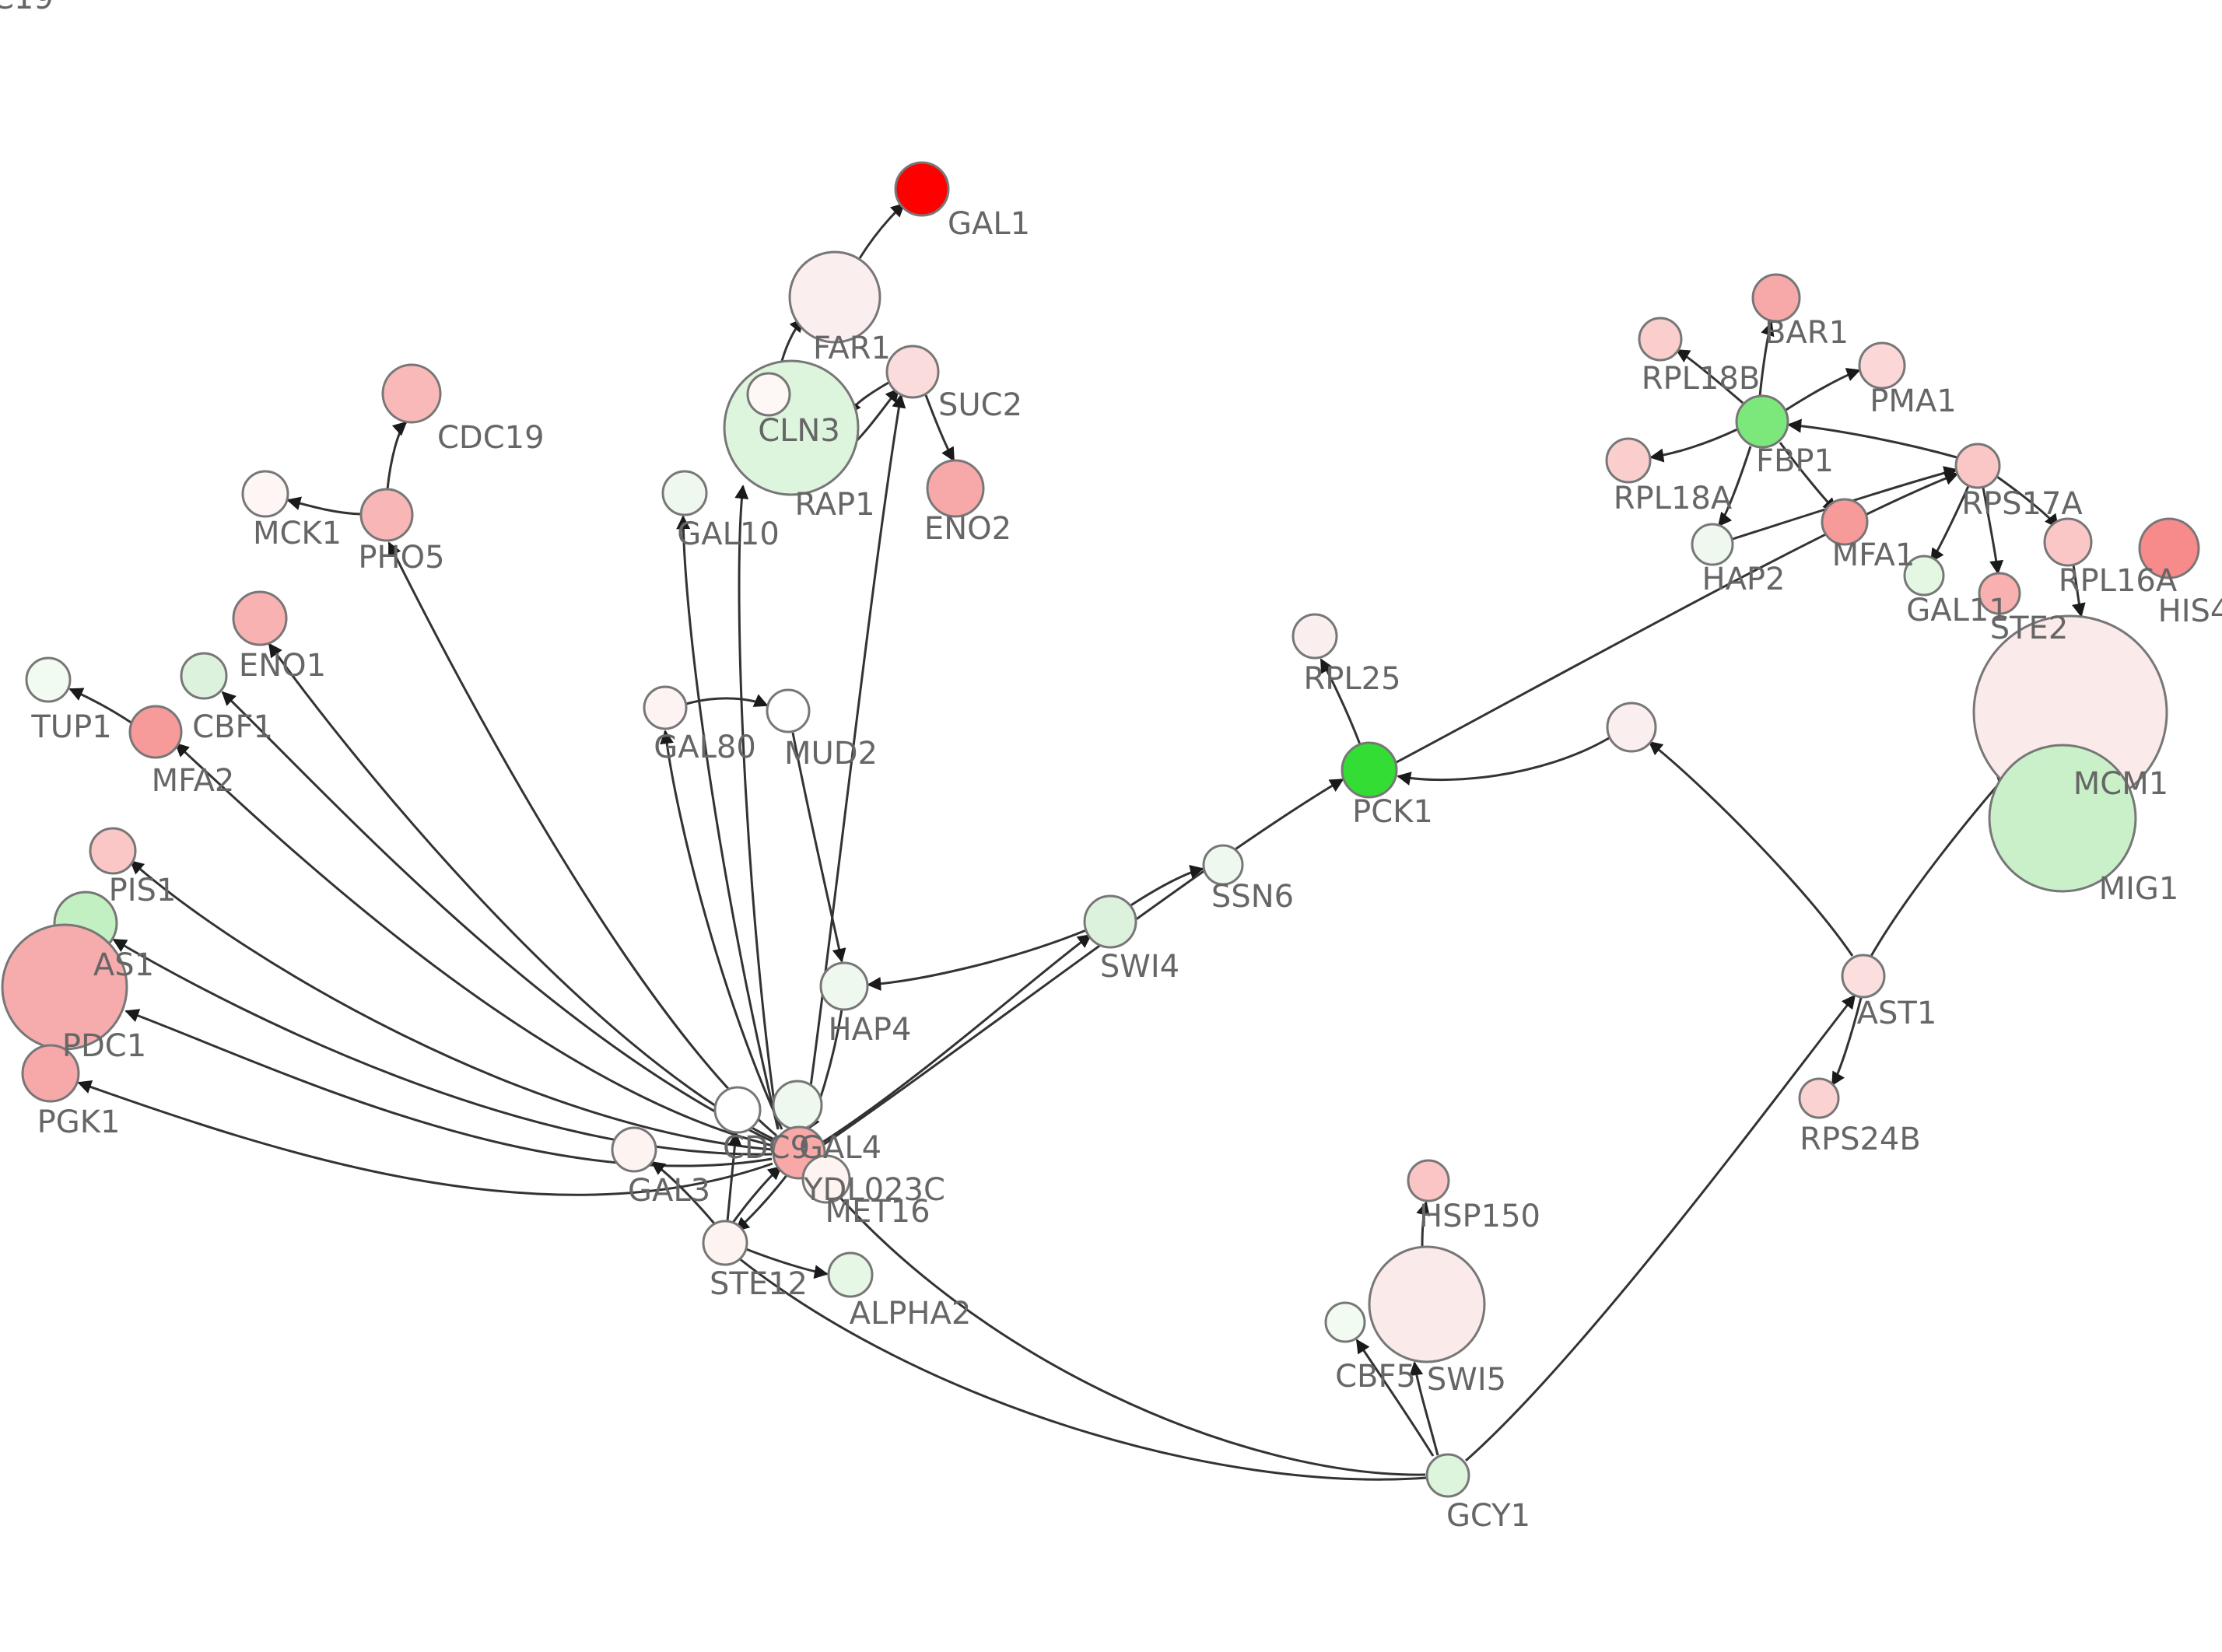 This screenshot has height=1652, width=2222. What do you see at coordinates (977, 960) in the screenshot?
I see `edge-swi4-to-hap4` at bounding box center [977, 960].